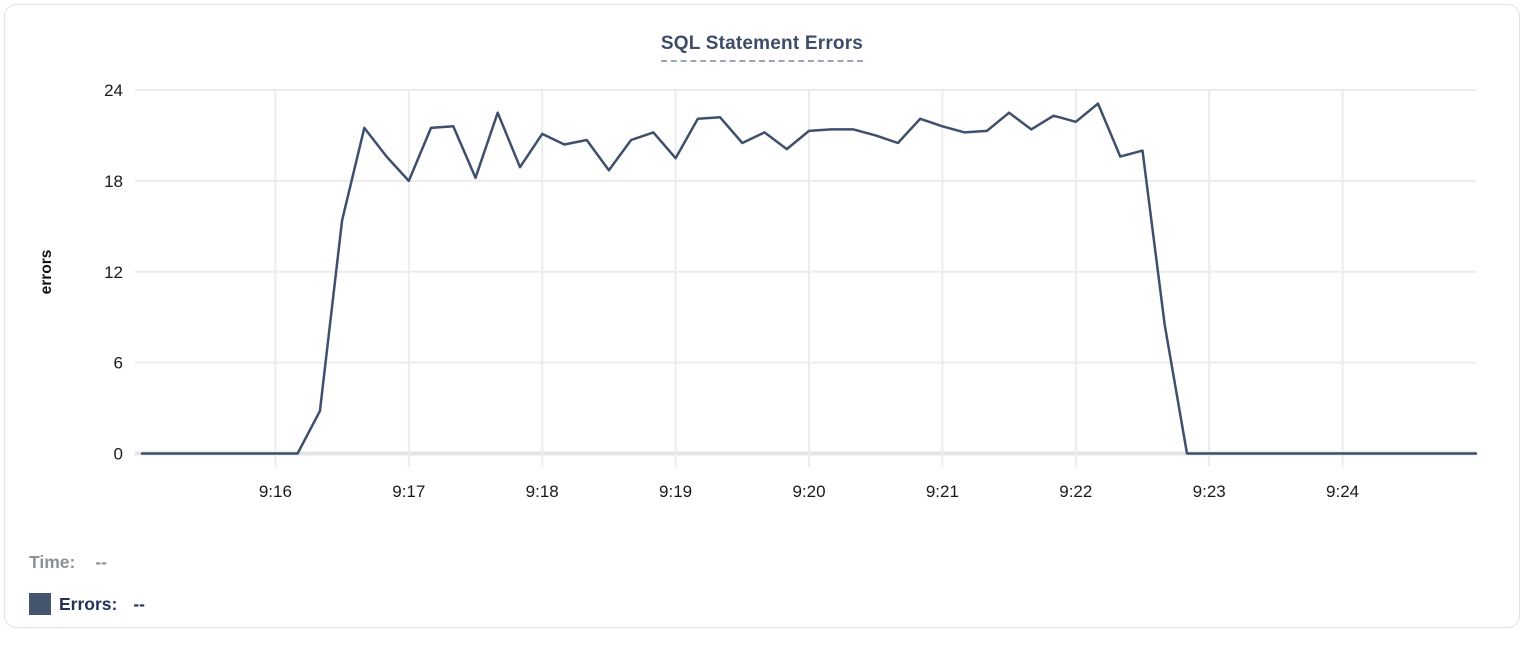 Image resolution: width=1528 pixels, height=657 pixels. Describe the element at coordinates (46, 272) in the screenshot. I see `y-axis-title: errors` at that location.